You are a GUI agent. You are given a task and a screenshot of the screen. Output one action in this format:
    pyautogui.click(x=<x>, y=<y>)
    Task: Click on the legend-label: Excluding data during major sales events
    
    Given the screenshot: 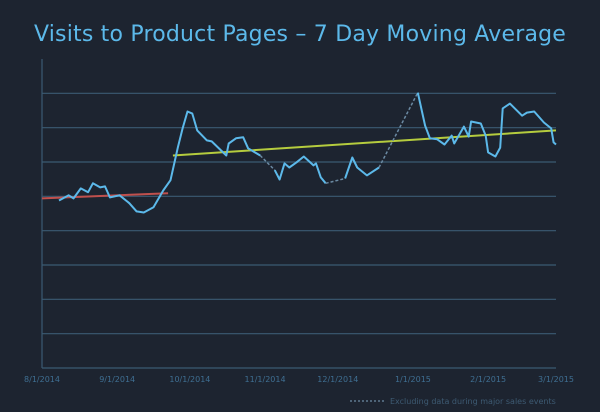 What is the action you would take?
    pyautogui.click(x=473, y=401)
    